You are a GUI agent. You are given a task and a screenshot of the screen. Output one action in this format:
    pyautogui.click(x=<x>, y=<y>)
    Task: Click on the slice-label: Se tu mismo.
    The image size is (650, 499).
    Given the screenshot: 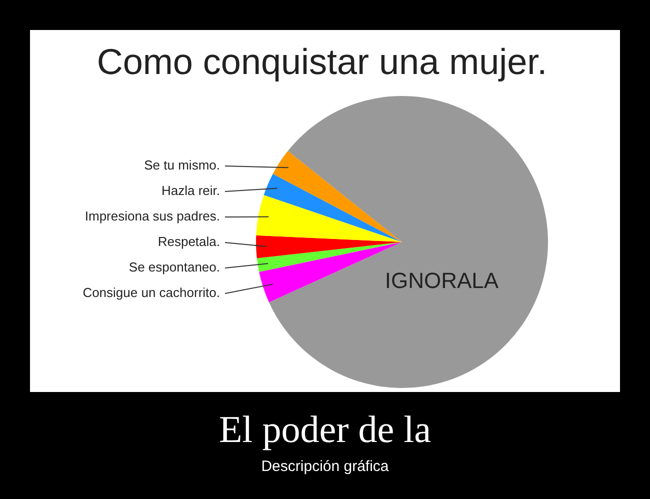 What is the action you would take?
    pyautogui.click(x=182, y=165)
    